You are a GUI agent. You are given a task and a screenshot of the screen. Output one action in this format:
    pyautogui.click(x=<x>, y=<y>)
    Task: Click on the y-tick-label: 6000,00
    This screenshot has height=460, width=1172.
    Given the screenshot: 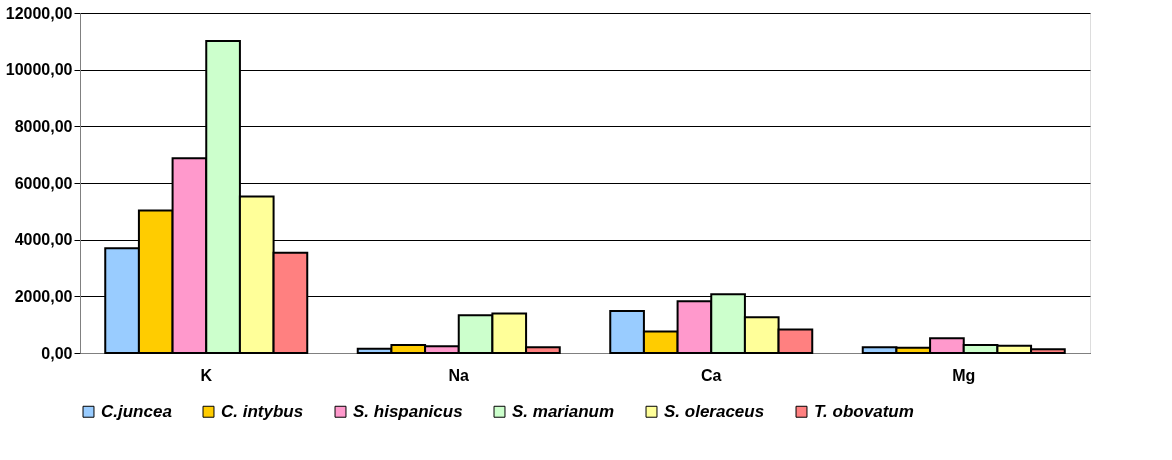 What is the action you would take?
    pyautogui.click(x=43, y=183)
    